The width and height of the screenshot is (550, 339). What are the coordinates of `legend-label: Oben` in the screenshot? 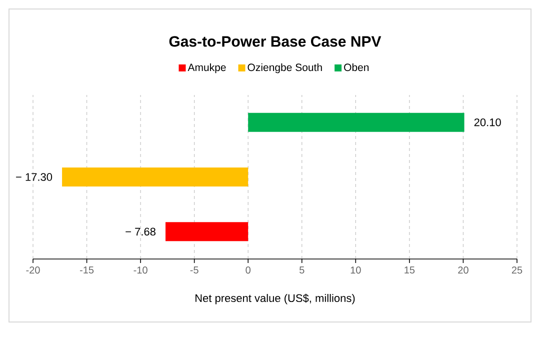 It's located at (356, 67).